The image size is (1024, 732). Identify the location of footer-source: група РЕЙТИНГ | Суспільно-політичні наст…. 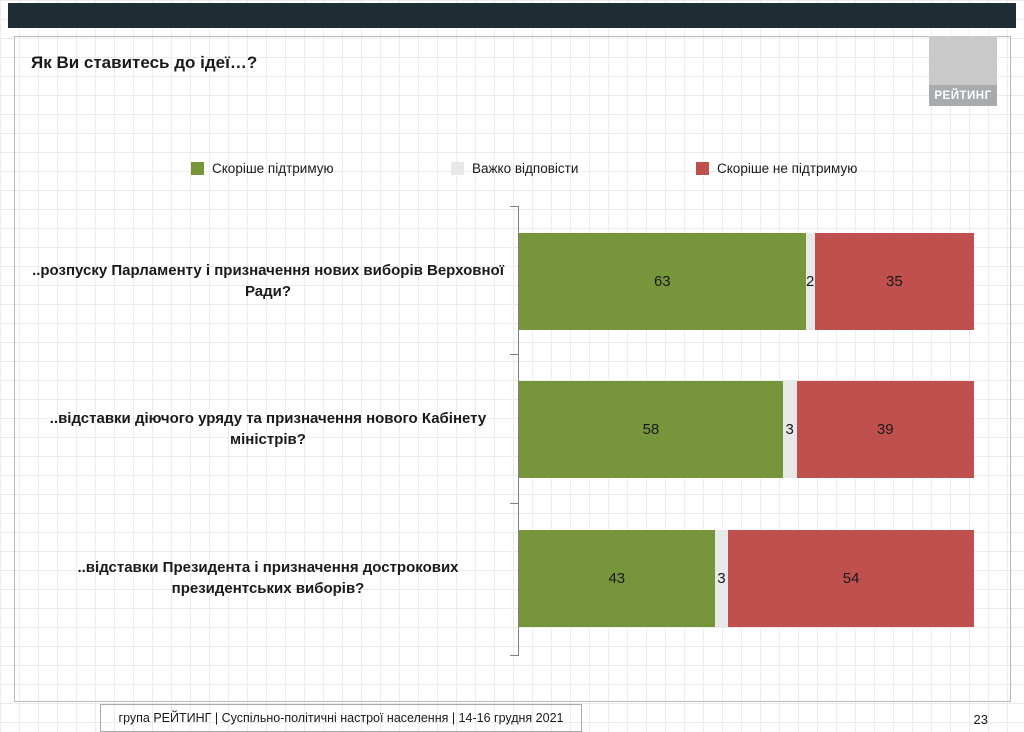
(341, 718).